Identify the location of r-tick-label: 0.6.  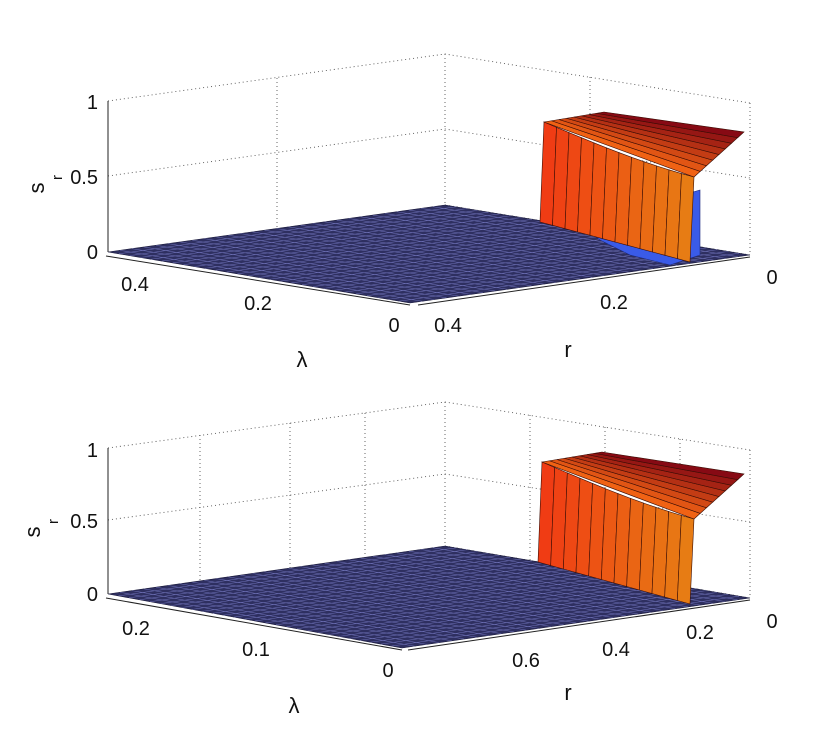
(526, 661).